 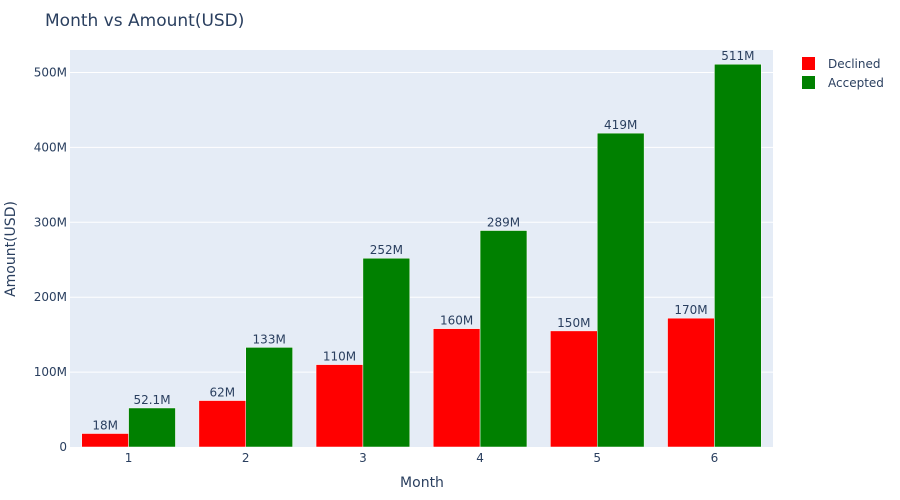 What do you see at coordinates (50, 297) in the screenshot?
I see `y-tick-label: 200M` at bounding box center [50, 297].